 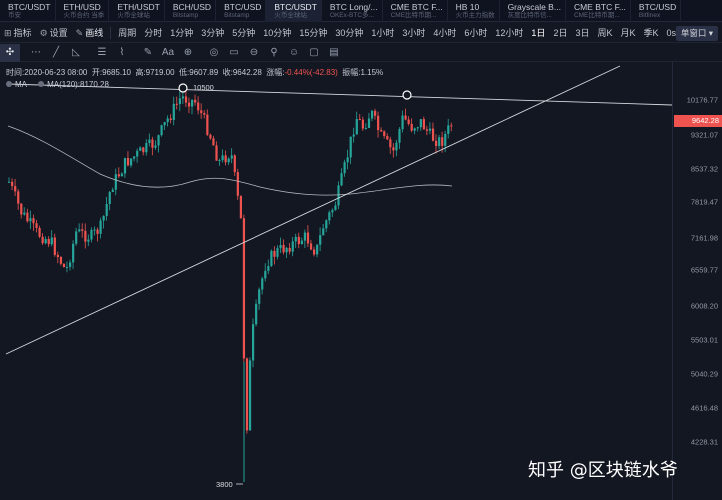 I want to click on drawing-tool-icon: ☰, so click(x=102, y=52).